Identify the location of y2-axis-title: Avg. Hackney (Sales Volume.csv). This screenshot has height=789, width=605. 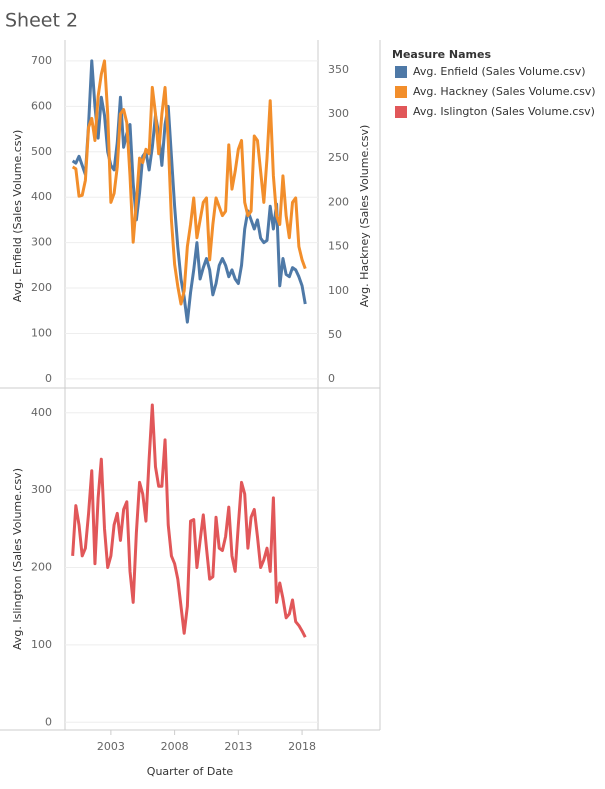
(364, 216).